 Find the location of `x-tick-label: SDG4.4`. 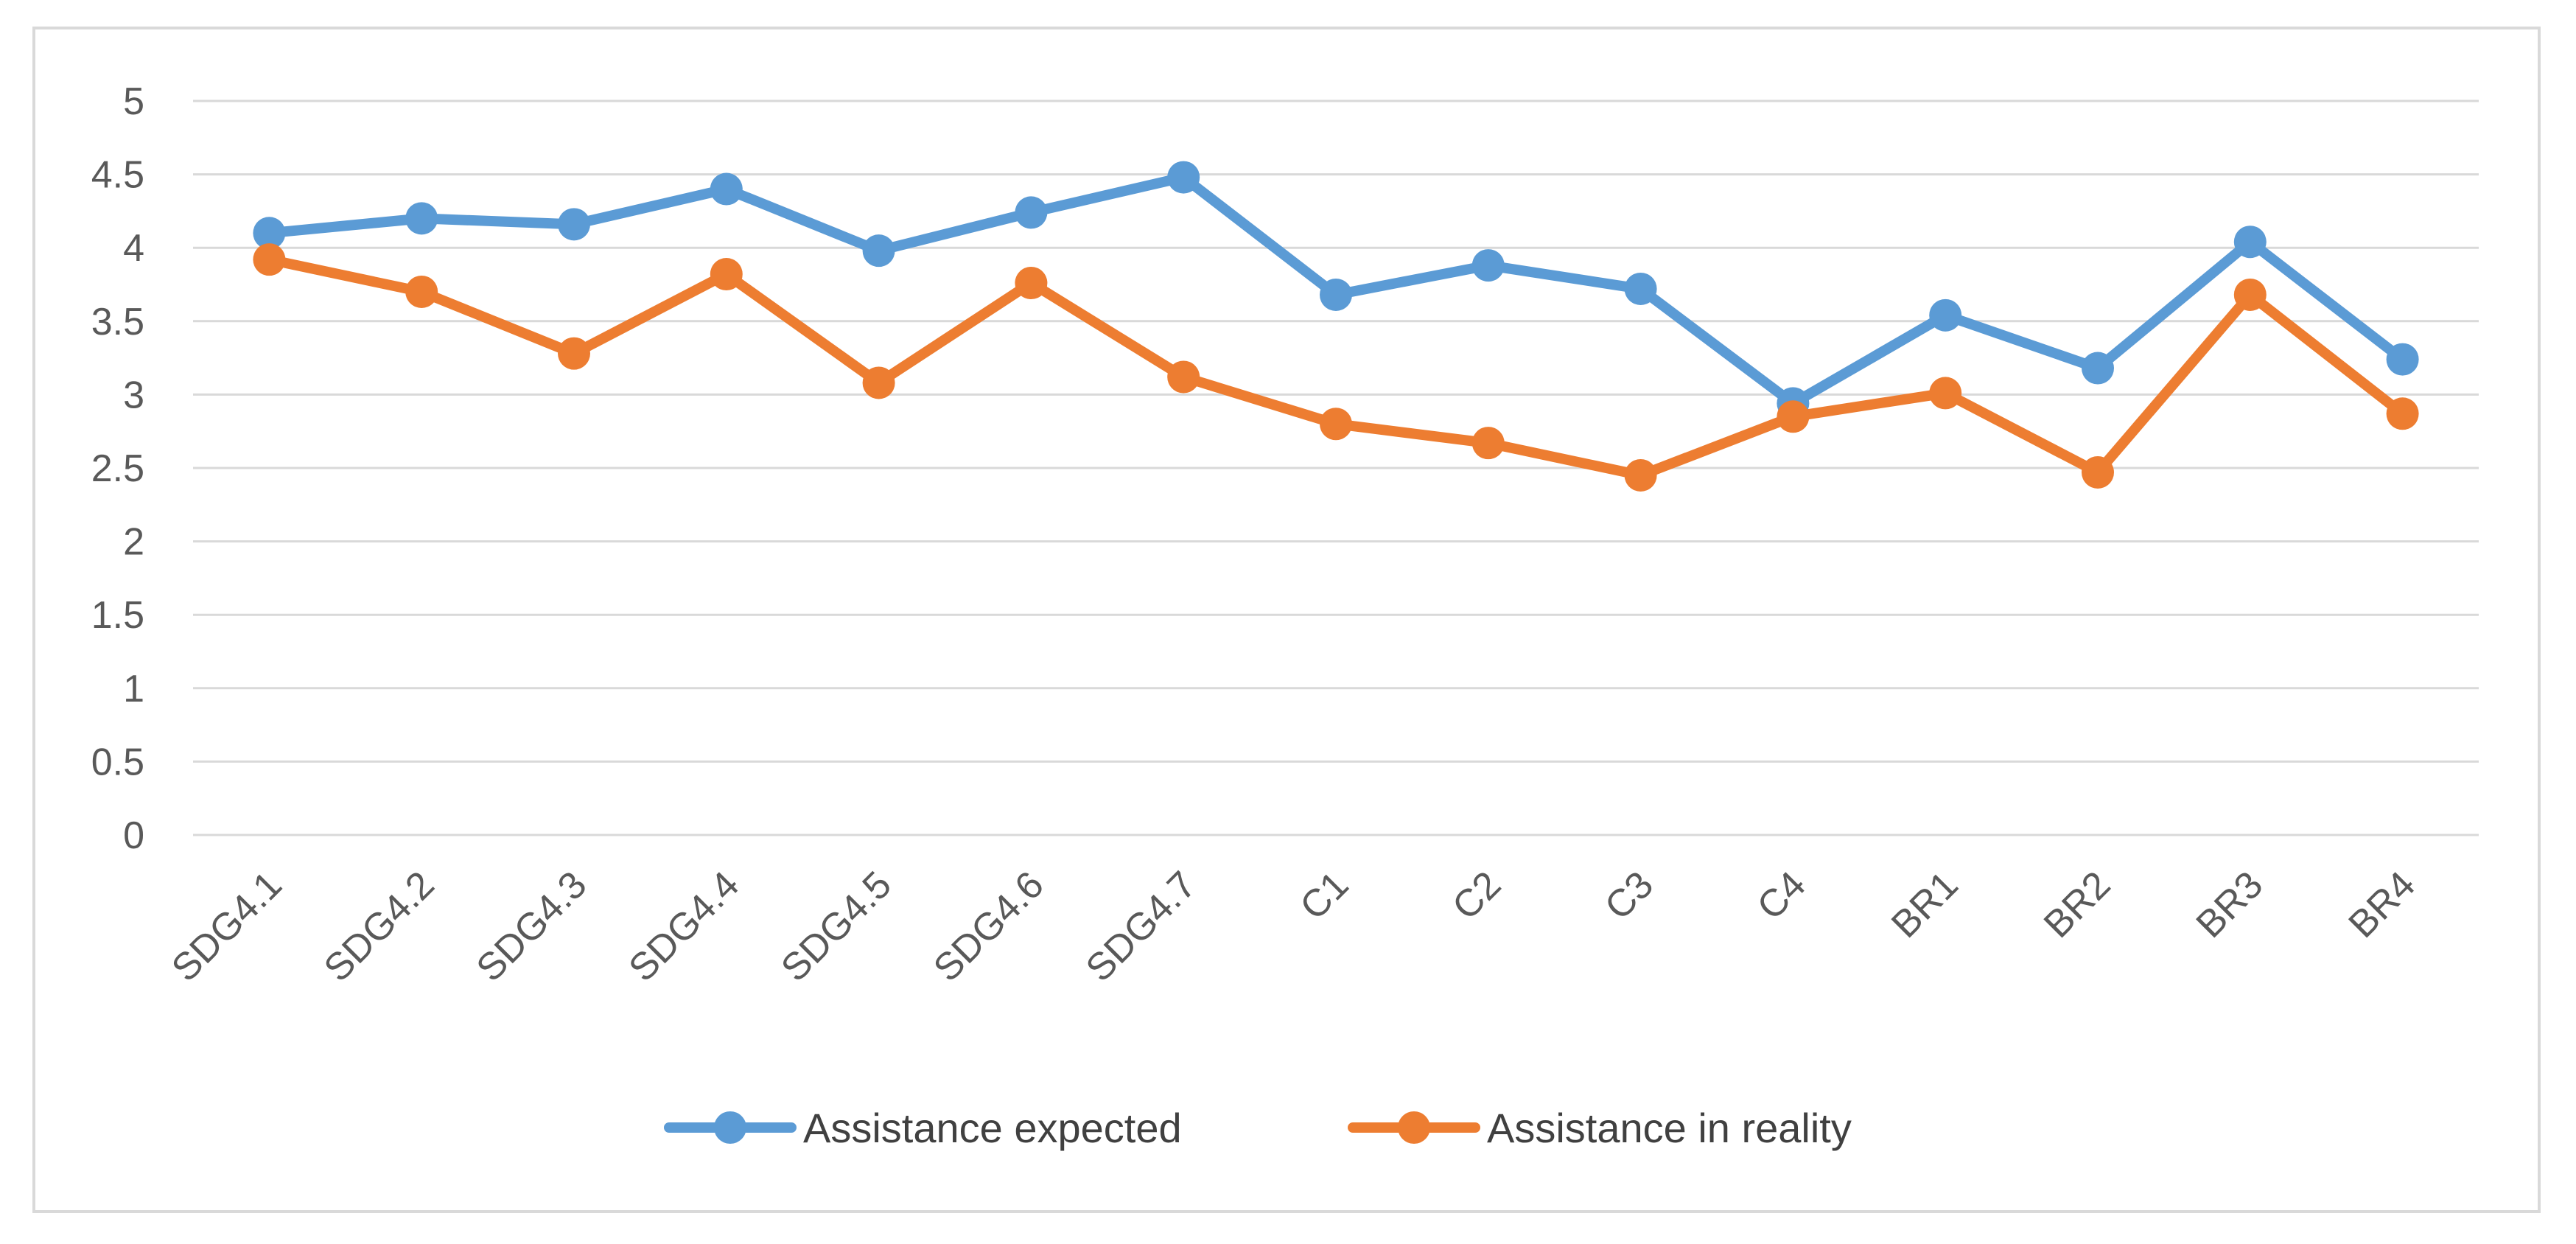

x-tick-label: SDG4.4 is located at coordinates (683, 926).